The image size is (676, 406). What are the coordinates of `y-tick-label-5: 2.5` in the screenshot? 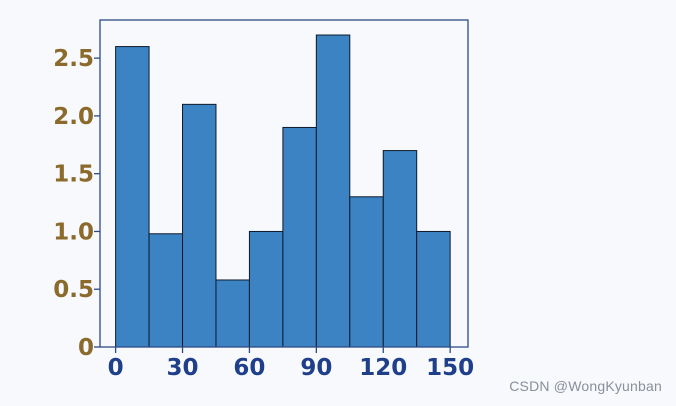 It's located at (73, 59).